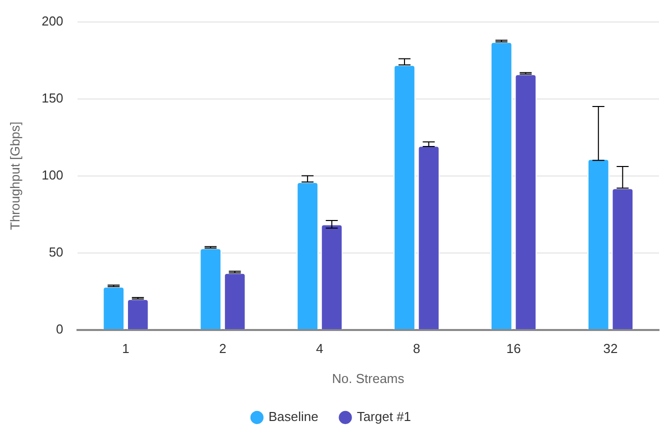 Image resolution: width=667 pixels, height=438 pixels. I want to click on y-tick-label: 200, so click(53, 20).